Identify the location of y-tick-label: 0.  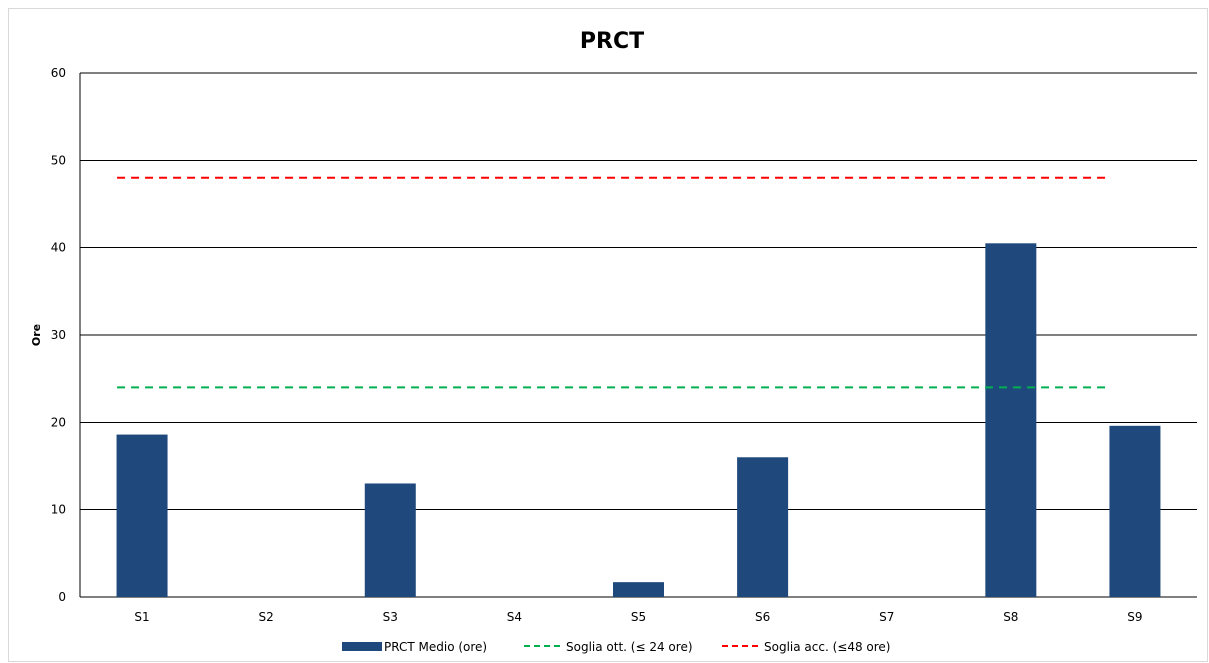
(62, 597).